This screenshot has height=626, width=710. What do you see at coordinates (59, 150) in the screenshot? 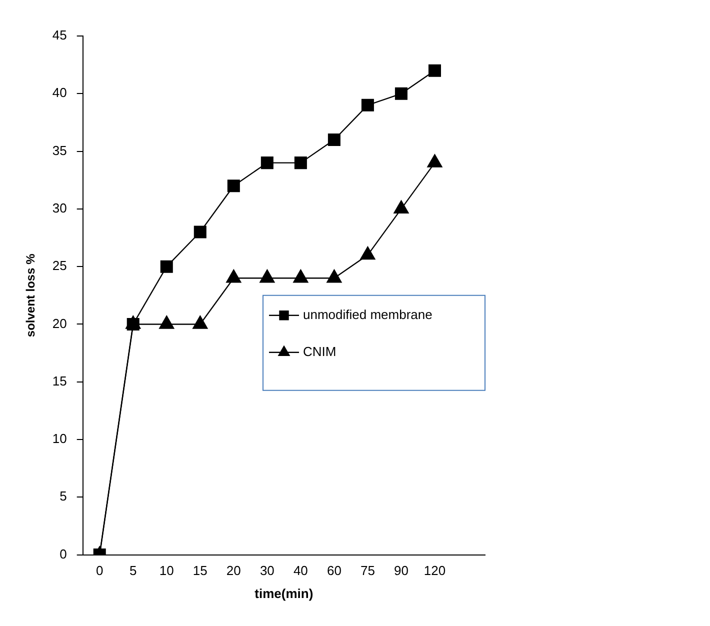
I see `y-tick-label: 35` at bounding box center [59, 150].